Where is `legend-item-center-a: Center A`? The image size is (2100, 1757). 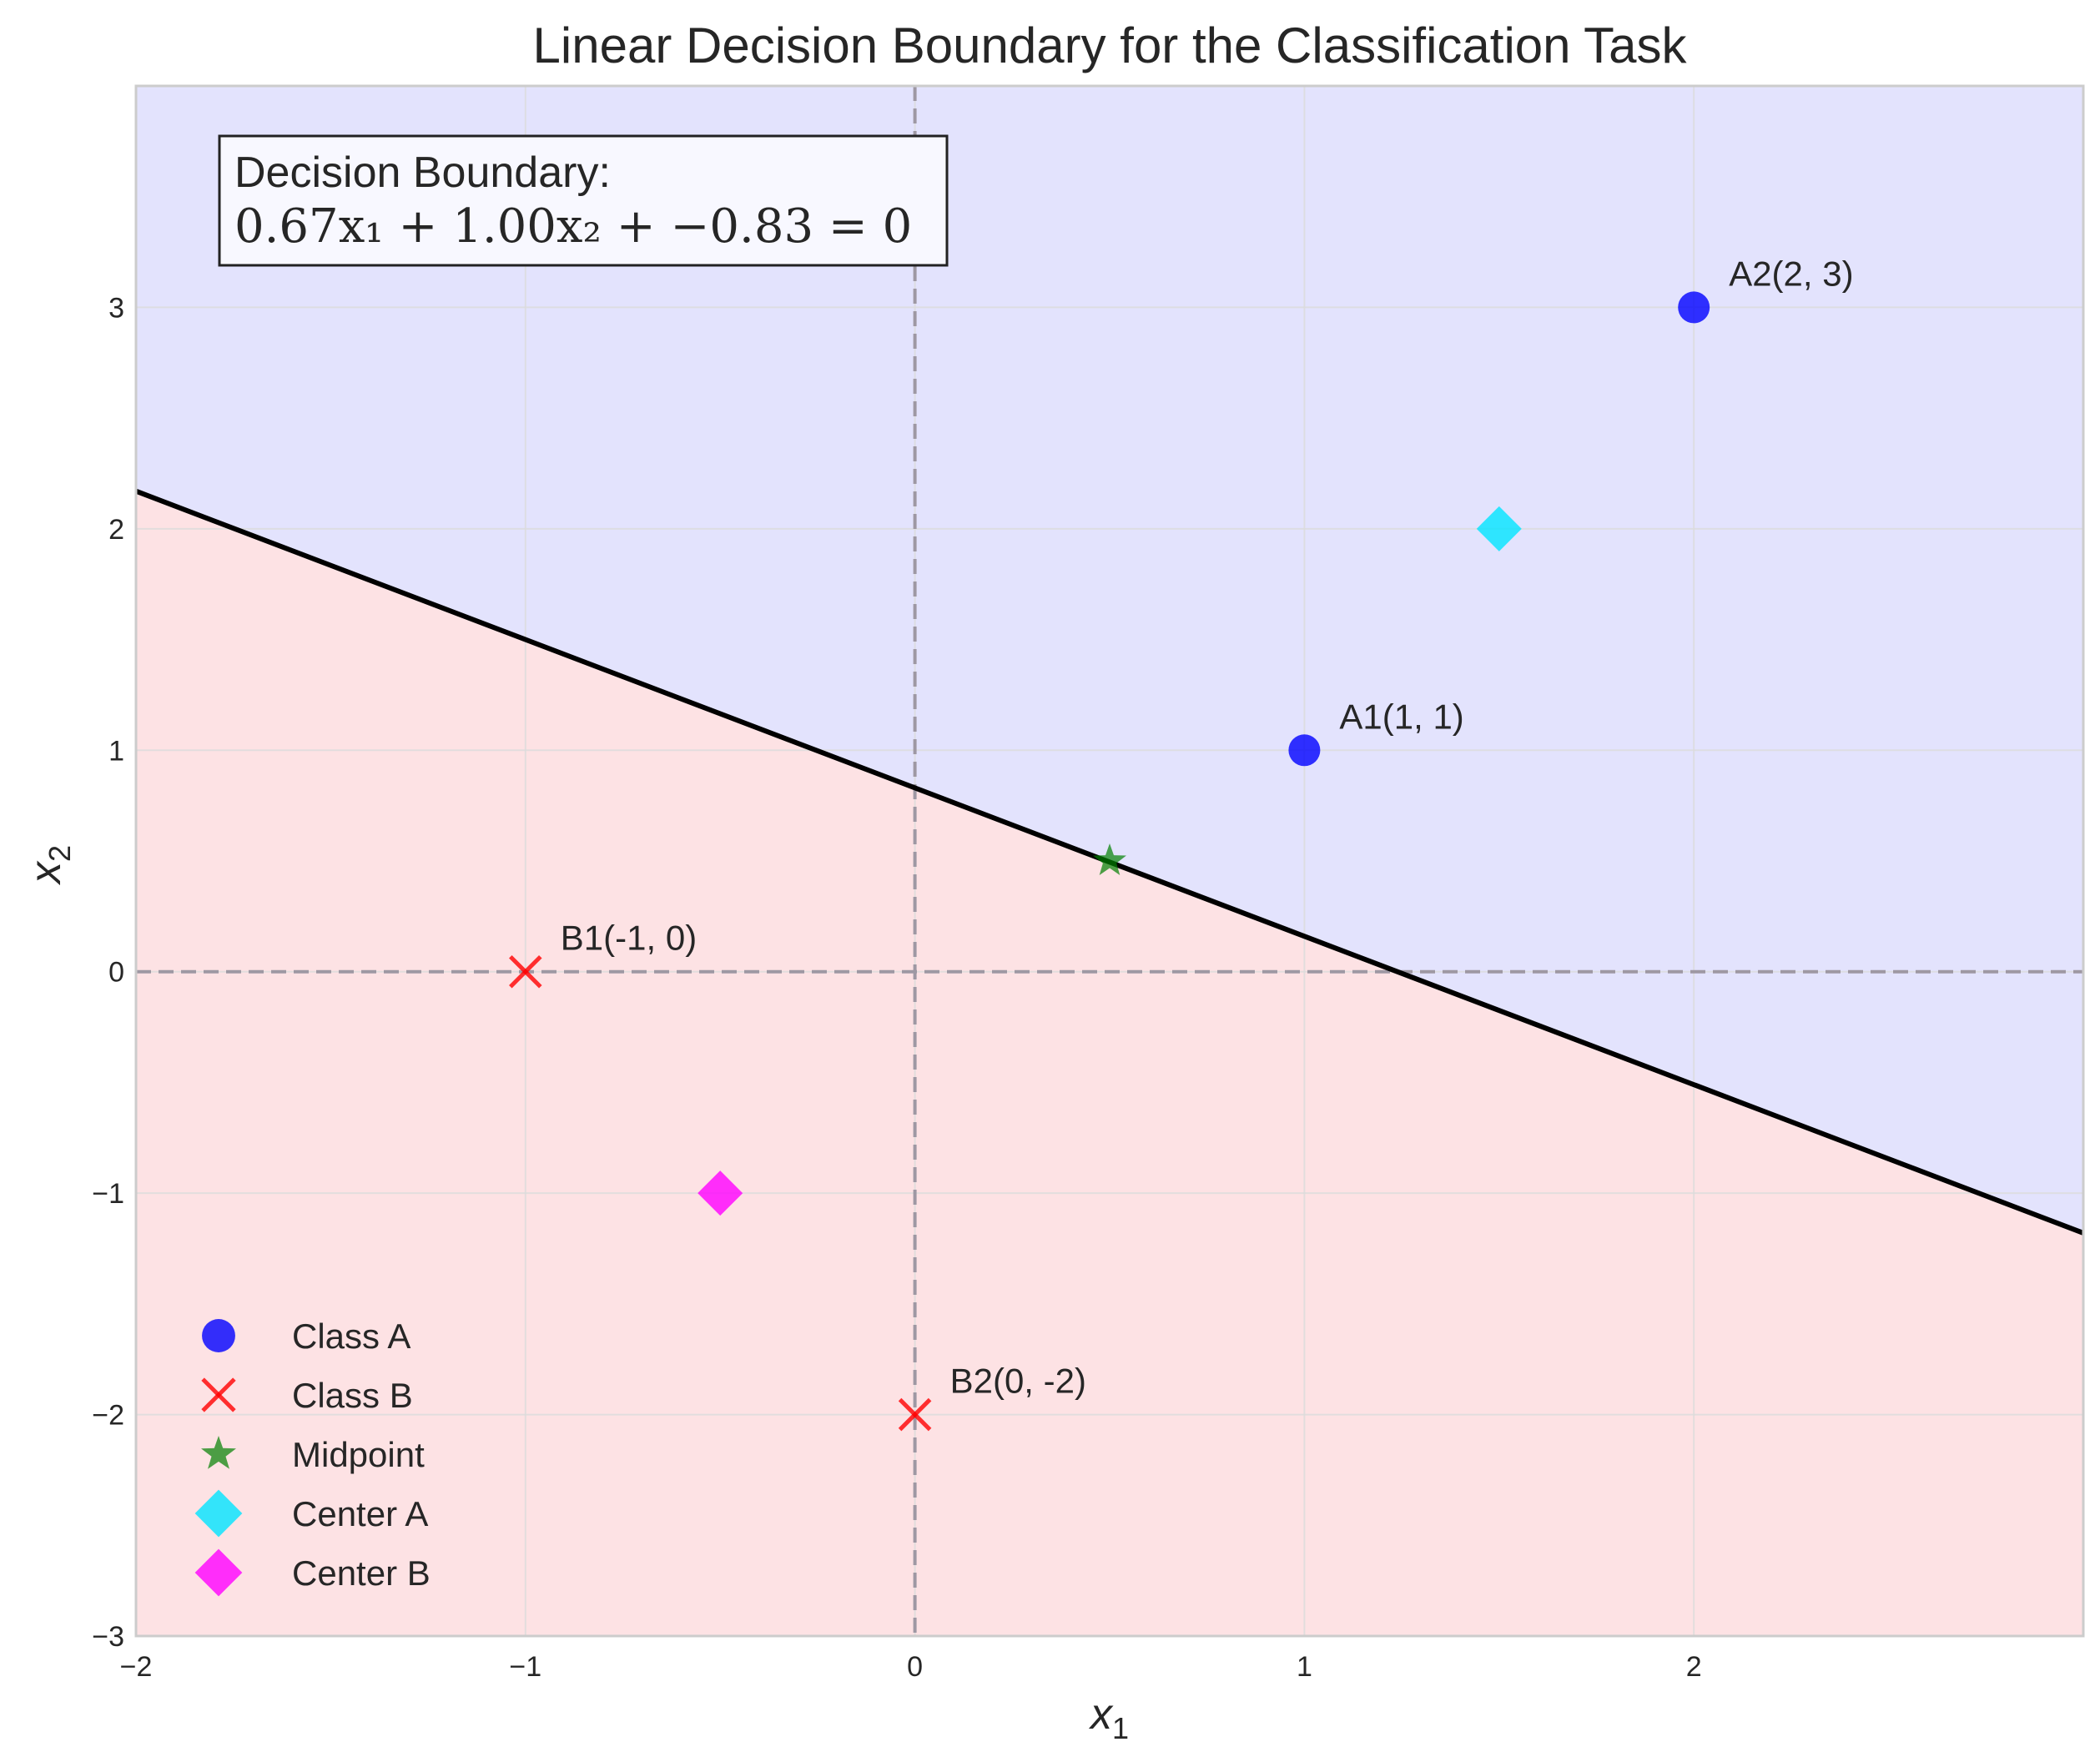
legend-item-center-a: Center A is located at coordinates (311, 1514).